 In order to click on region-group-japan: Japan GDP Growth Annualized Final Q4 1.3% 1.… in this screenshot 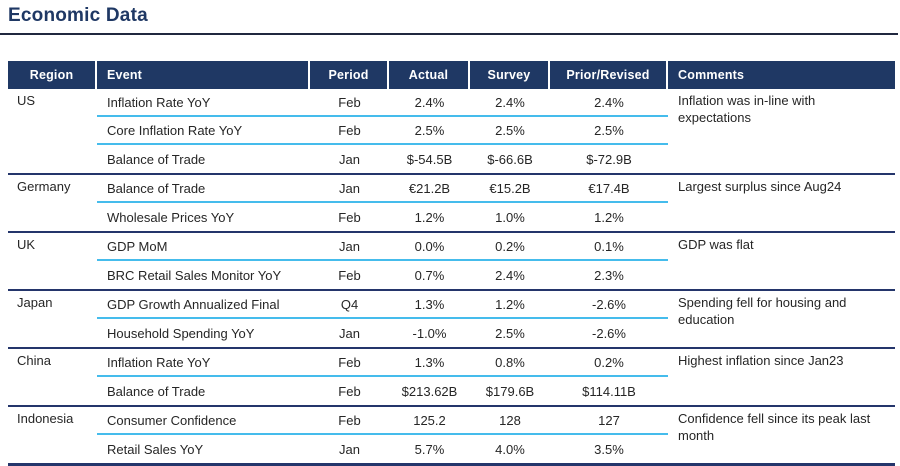, I will do `click(451, 320)`.